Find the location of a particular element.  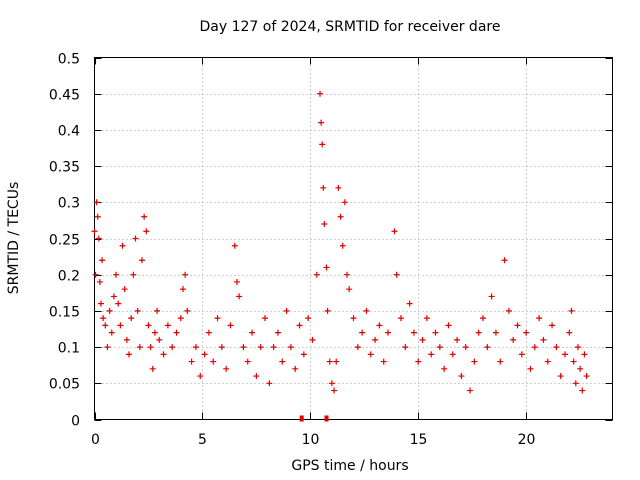

y-tick-label: 0.3 is located at coordinates (69, 204).